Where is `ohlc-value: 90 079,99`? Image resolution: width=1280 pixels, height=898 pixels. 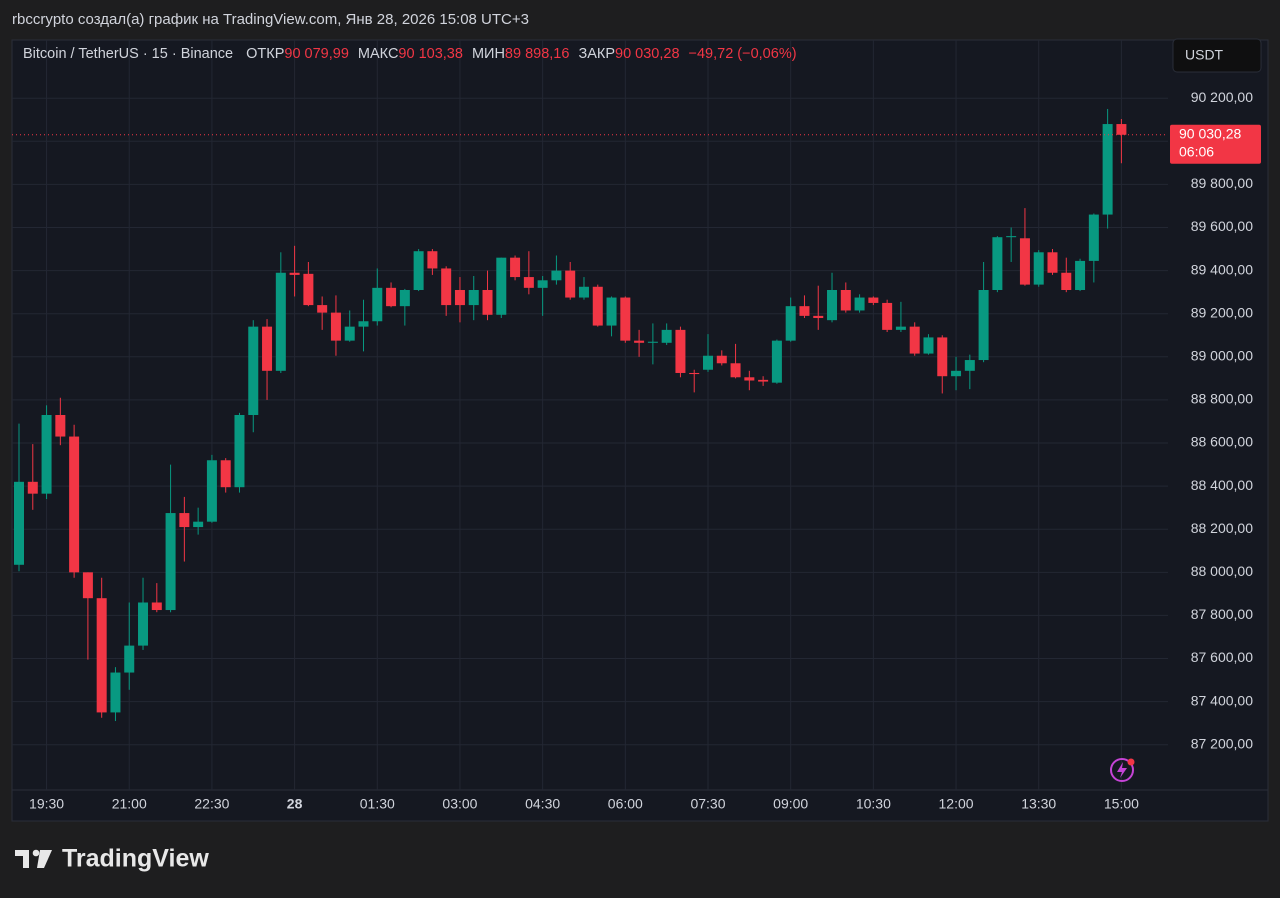 ohlc-value: 90 079,99 is located at coordinates (316, 54).